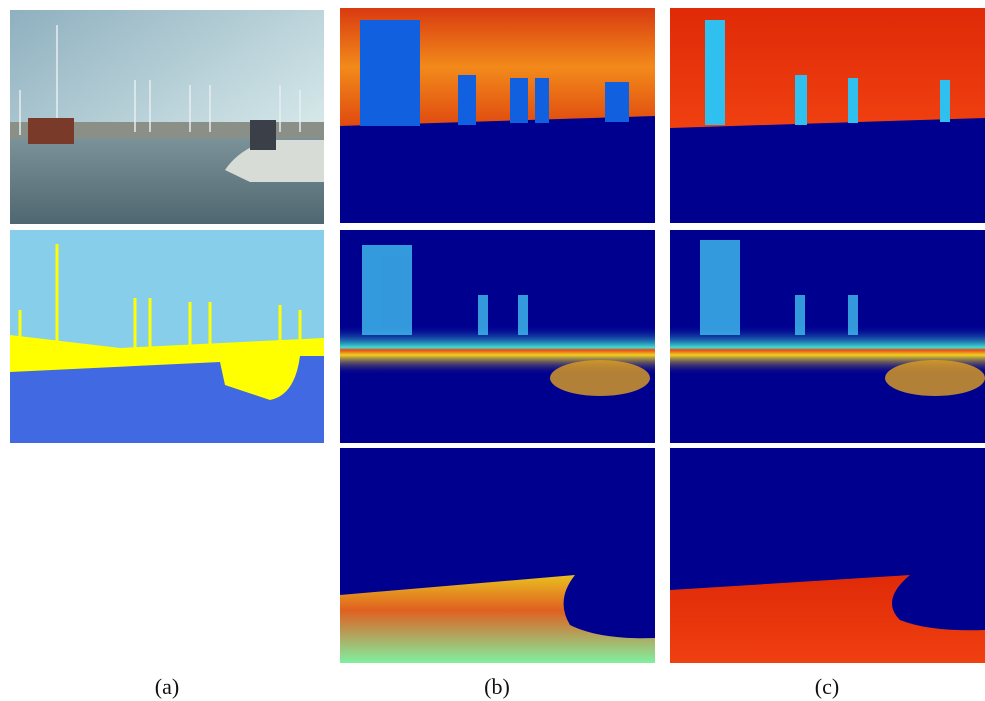 This screenshot has width=985, height=701. Describe the element at coordinates (827, 686) in the screenshot. I see `caption: (c)` at that location.